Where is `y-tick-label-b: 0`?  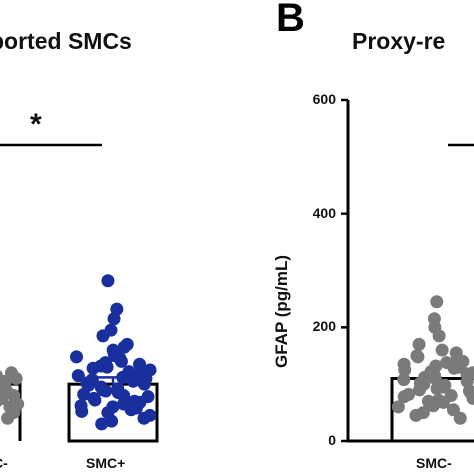
y-tick-label-b: 0 is located at coordinates (332, 440).